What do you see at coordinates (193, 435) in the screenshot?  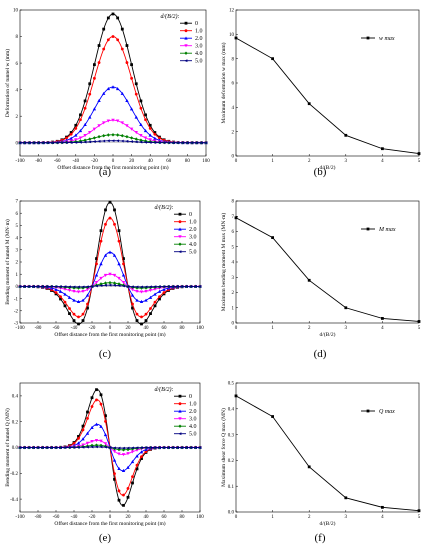 I see `legend-label-5.0: 5.0` at bounding box center [193, 435].